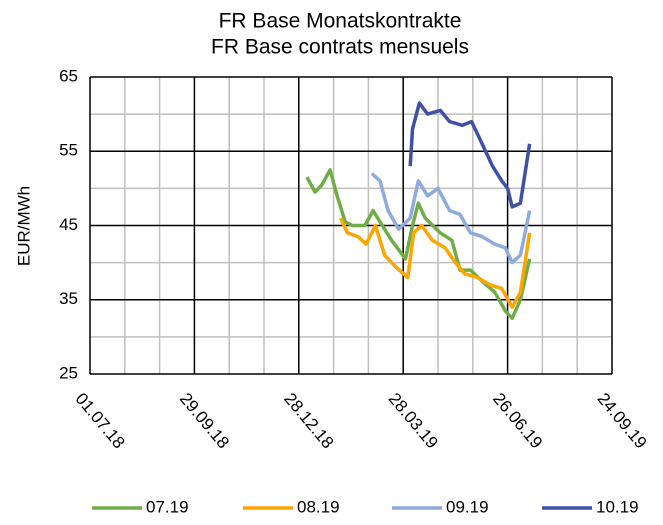 This screenshot has width=663, height=525. I want to click on y-tick-label: 35, so click(68, 298).